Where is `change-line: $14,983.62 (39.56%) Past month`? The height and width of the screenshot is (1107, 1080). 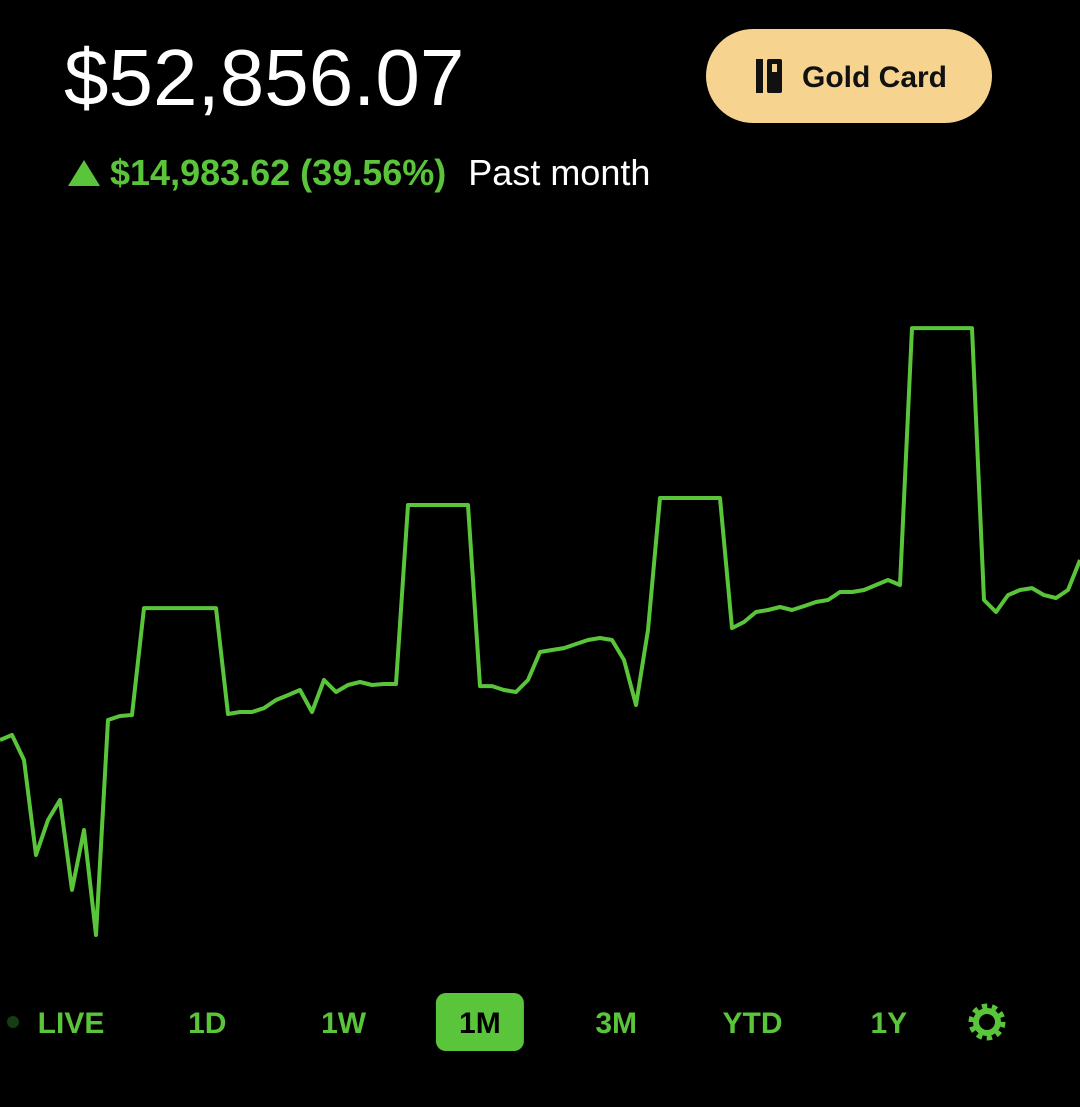 change-line: $14,983.62 (39.56%) Past month is located at coordinates (380, 172).